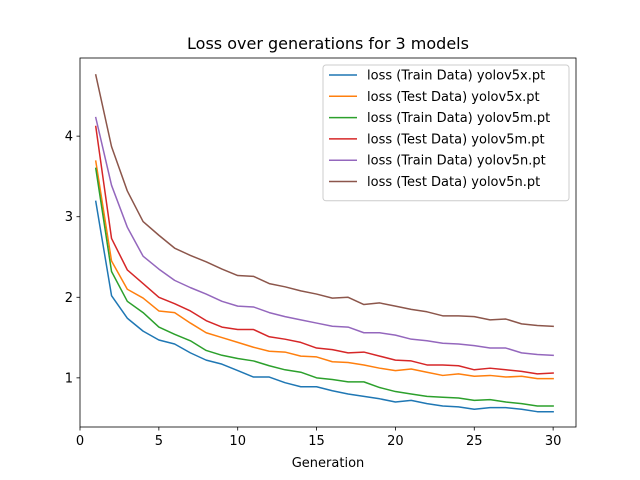  I want to click on x-tick-label: 20, so click(395, 441).